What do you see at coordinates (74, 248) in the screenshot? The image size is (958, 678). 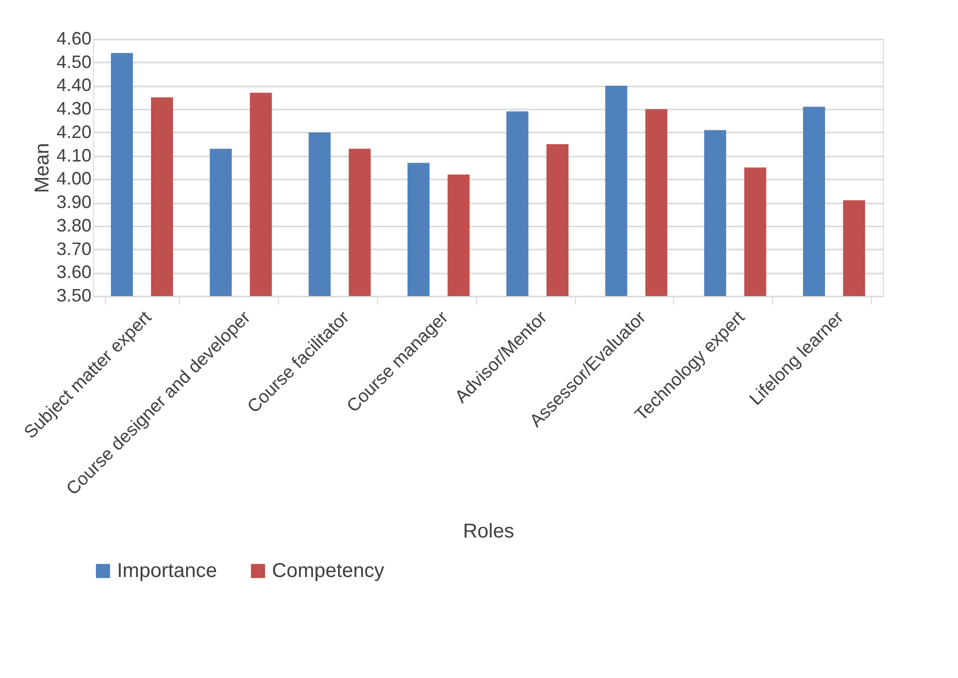 I see `y-tick-label: 3.70` at bounding box center [74, 248].